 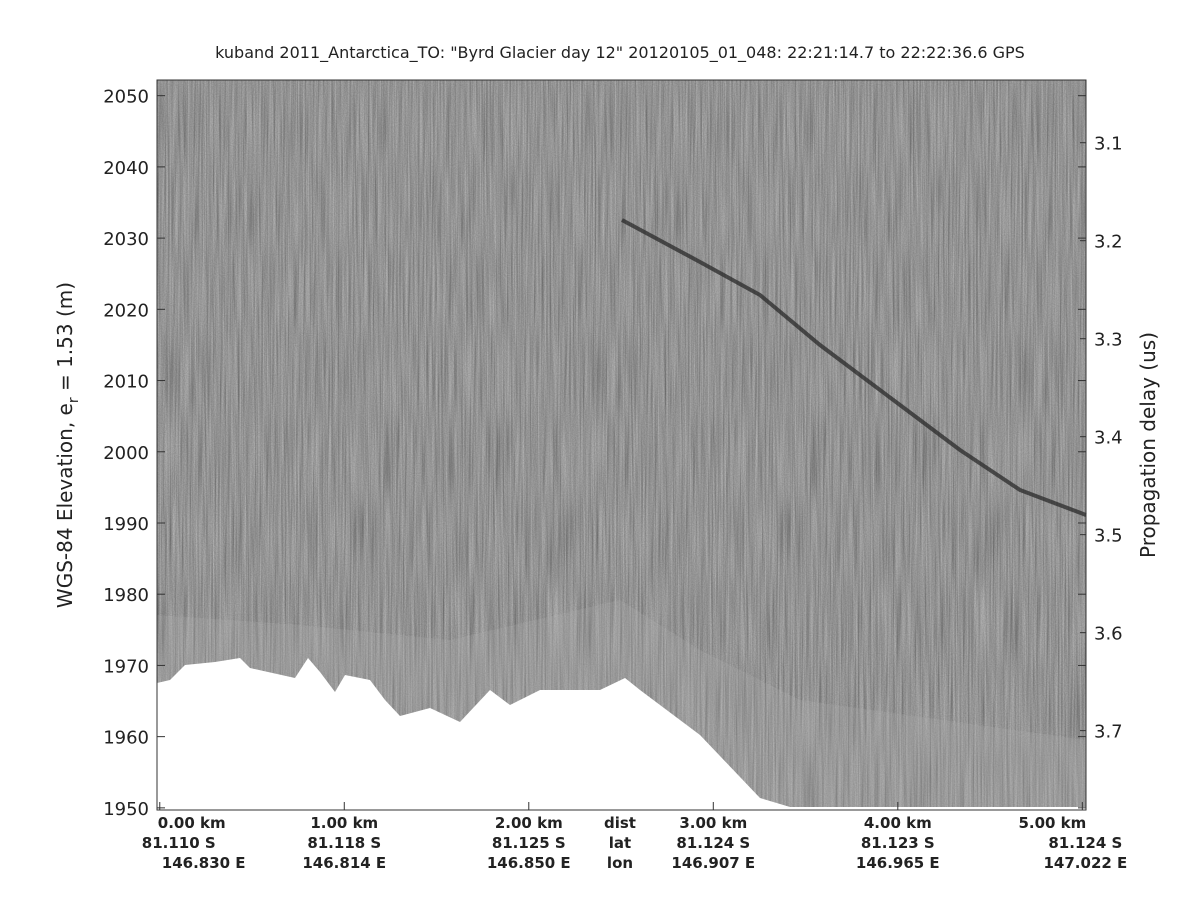 What do you see at coordinates (1108, 732) in the screenshot?
I see `y2-tick-label: 3.7` at bounding box center [1108, 732].